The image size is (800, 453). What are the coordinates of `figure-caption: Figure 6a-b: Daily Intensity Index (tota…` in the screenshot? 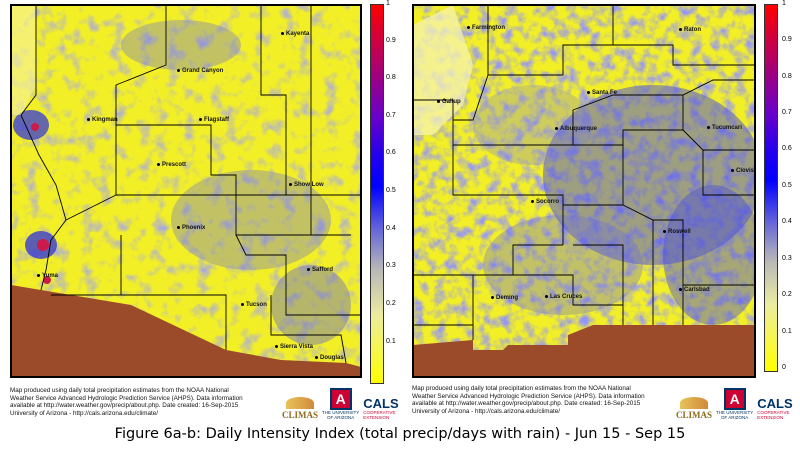 It's located at (400, 434).